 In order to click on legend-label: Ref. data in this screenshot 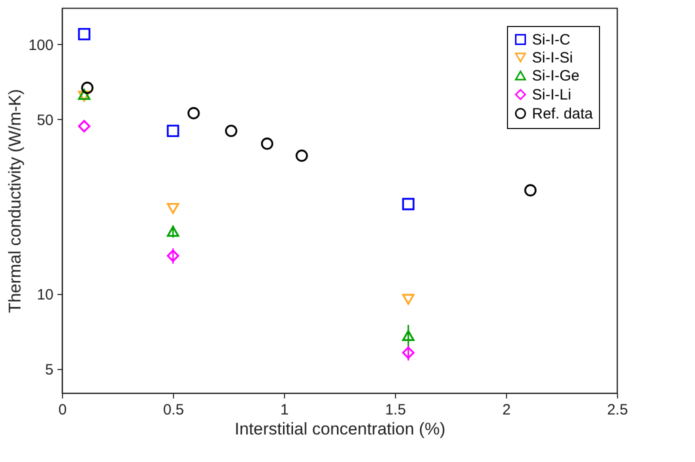, I will do `click(563, 114)`.